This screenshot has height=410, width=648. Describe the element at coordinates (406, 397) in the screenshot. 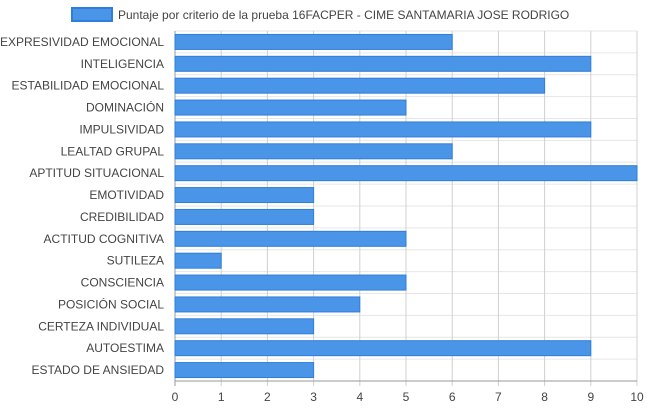

I see `x-tick-label: 5` at that location.